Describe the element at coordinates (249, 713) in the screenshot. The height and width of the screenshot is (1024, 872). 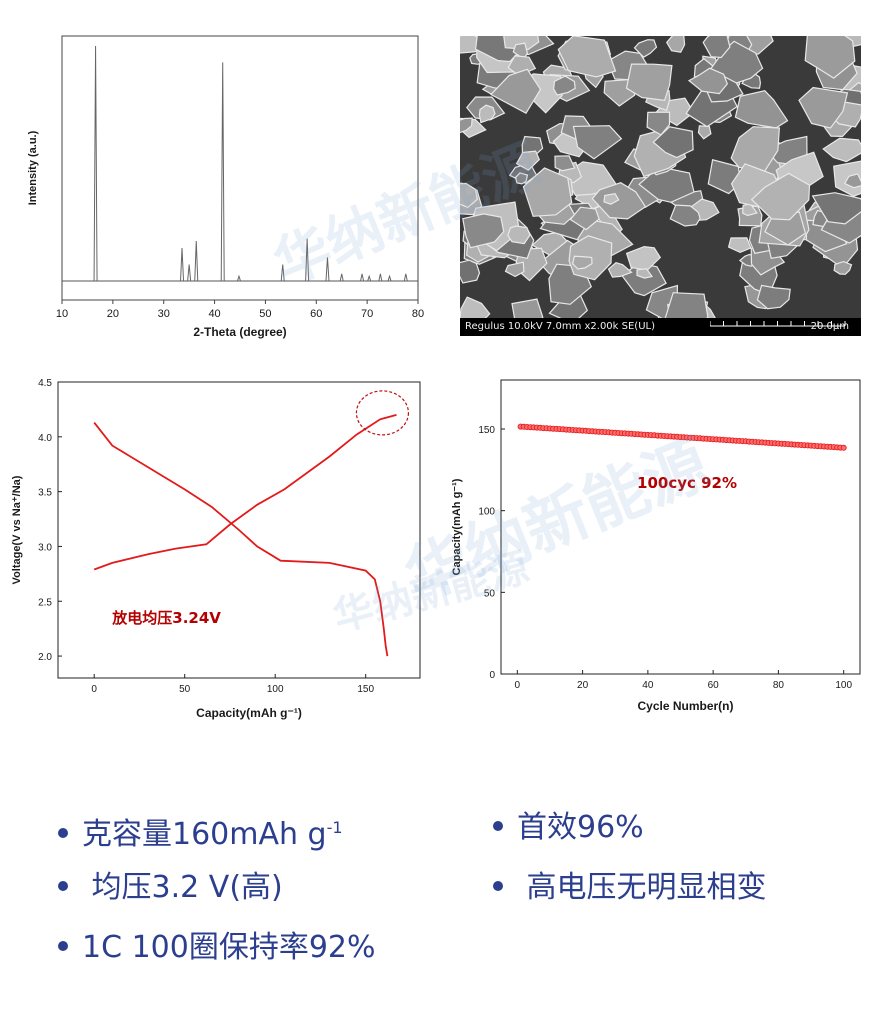
I see `x-axis-label: Capacity(mAh g⁻¹)` at that location.